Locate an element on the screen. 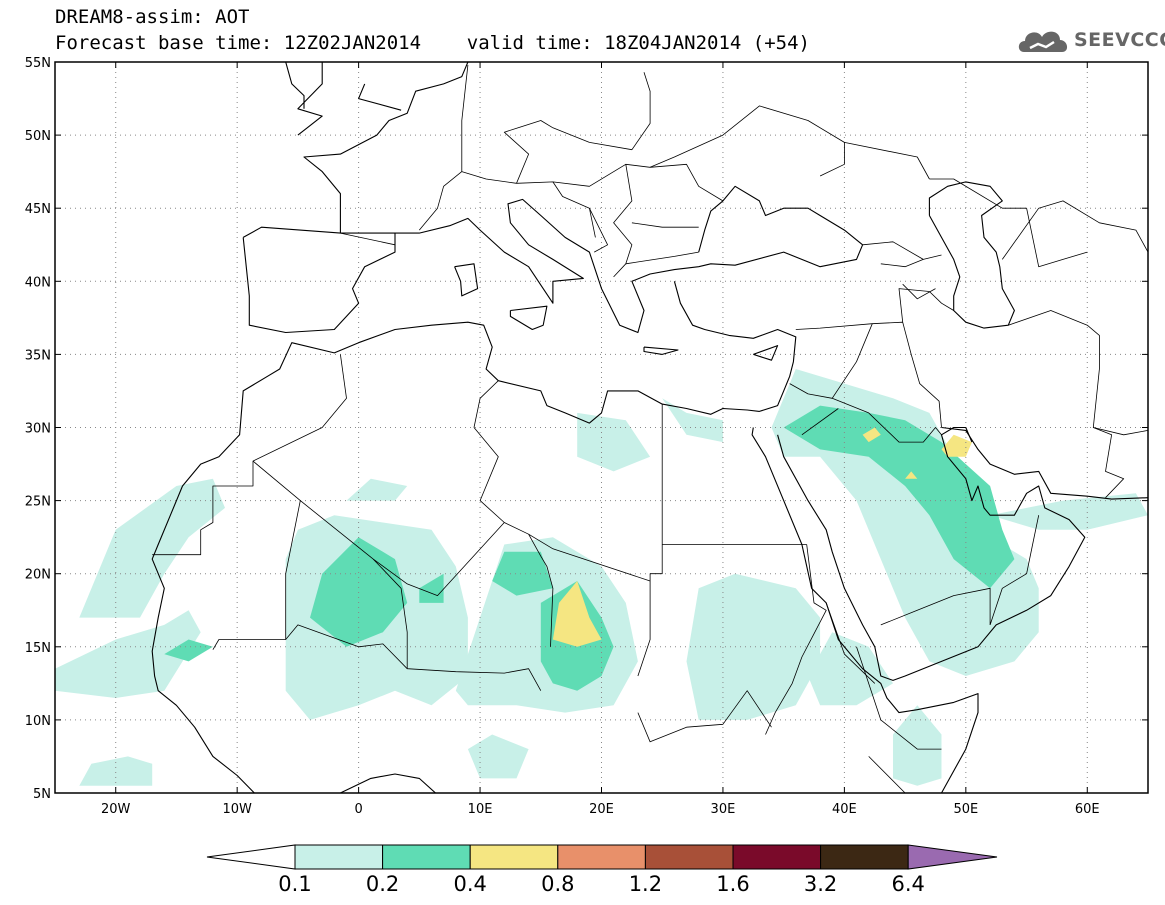  colorbar-label: 0.8 is located at coordinates (557, 884).